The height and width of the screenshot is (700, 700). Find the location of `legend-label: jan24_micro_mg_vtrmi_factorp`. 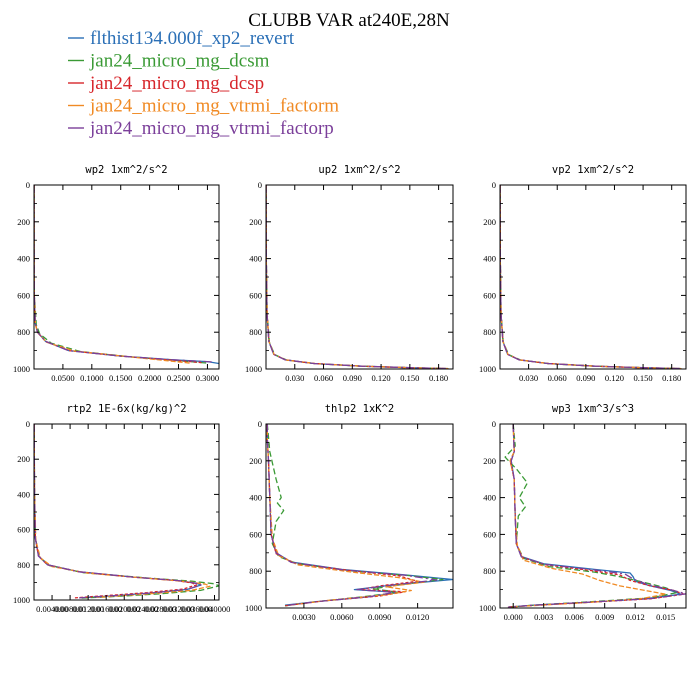

legend-label: jan24_micro_mg_vtrmi_factorp is located at coordinates (211, 128).